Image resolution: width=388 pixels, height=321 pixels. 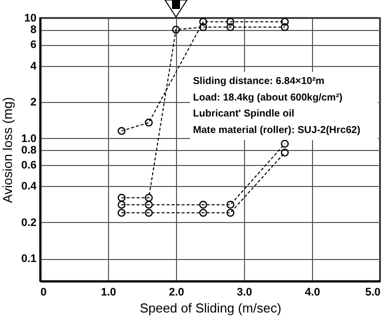 I want to click on x-axis-title: Speed of Sliding (m/sec), so click(x=211, y=308).